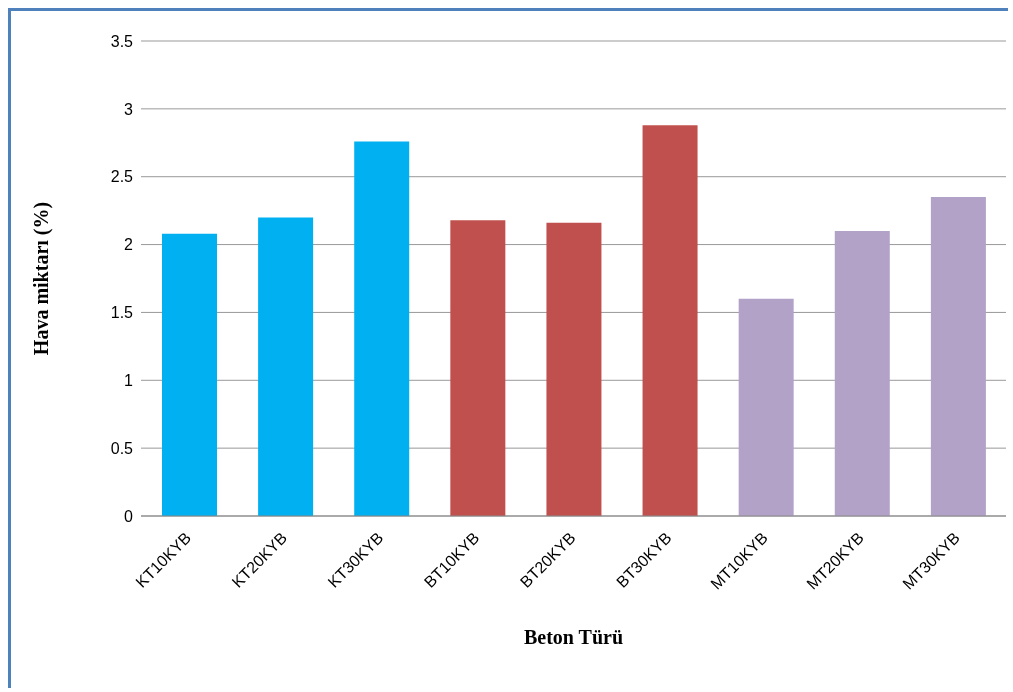 This screenshot has width=1013, height=692. What do you see at coordinates (129, 516) in the screenshot?
I see `y-tick-label: 0` at bounding box center [129, 516].